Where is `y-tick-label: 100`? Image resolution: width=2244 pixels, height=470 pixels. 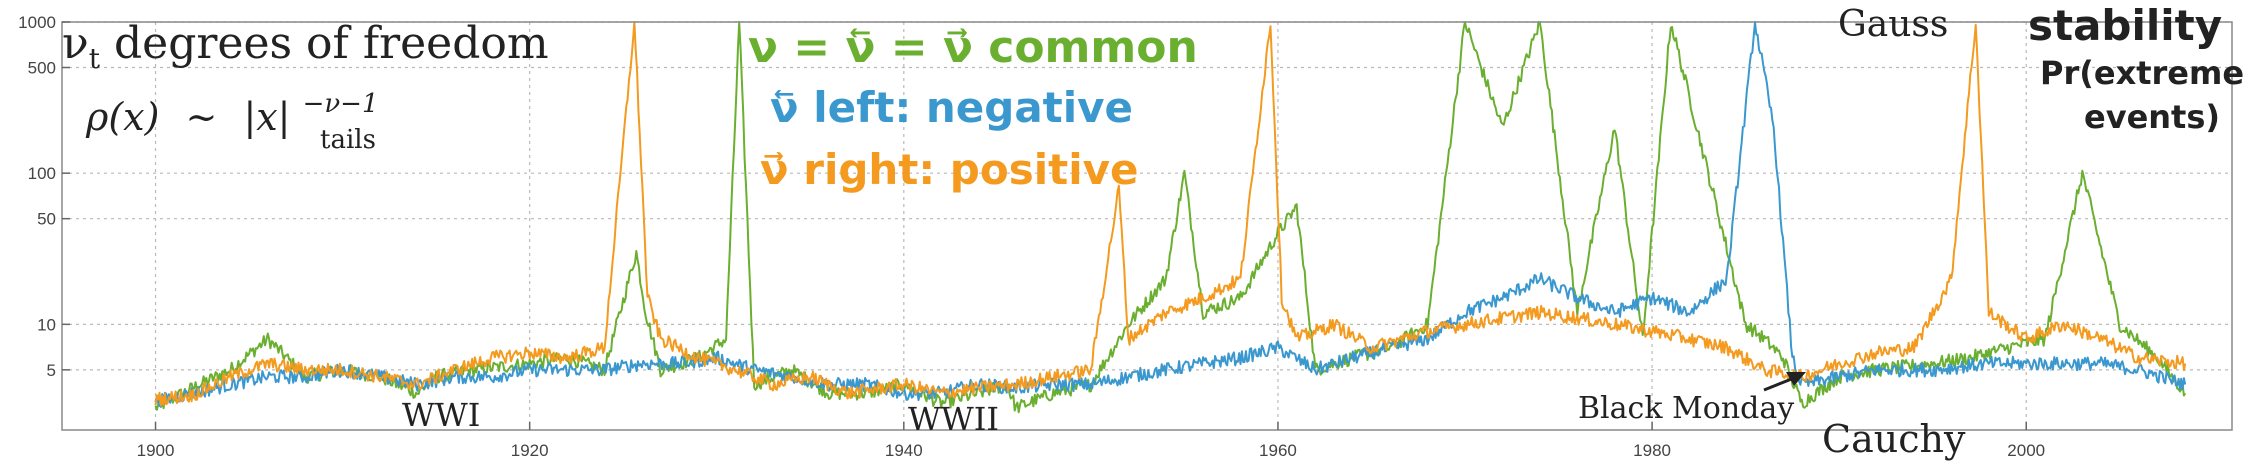 y-tick-label: 100 is located at coordinates (42, 173).